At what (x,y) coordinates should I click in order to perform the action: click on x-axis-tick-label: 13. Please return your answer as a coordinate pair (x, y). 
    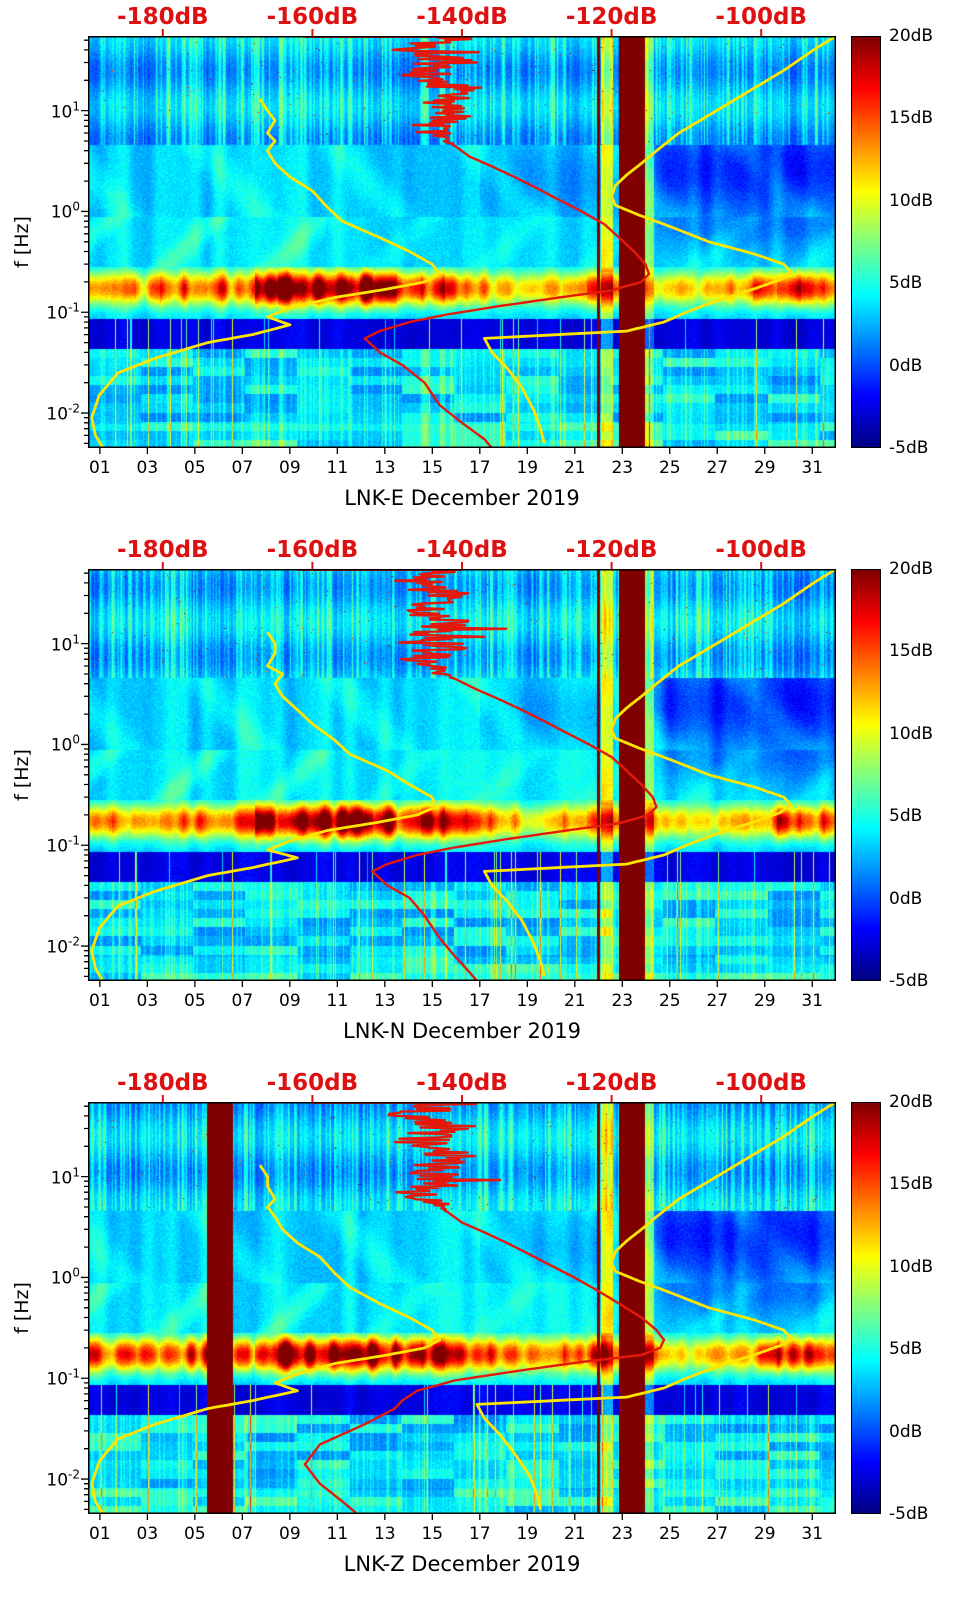
    Looking at the image, I should click on (384, 468).